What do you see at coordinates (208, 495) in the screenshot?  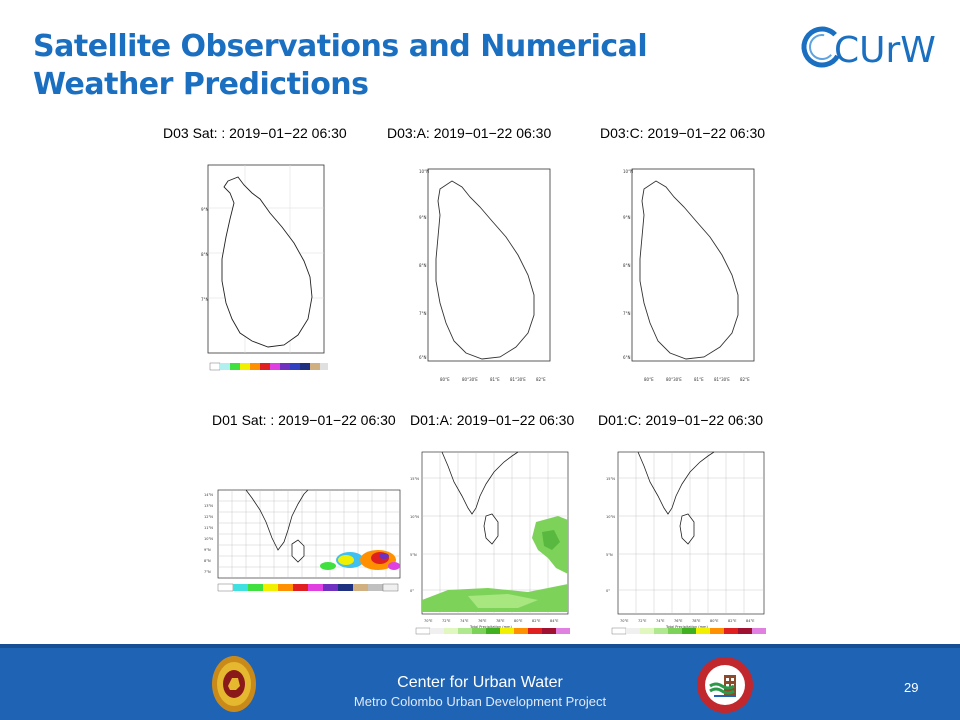 I see `svg-text: 14°N` at bounding box center [208, 495].